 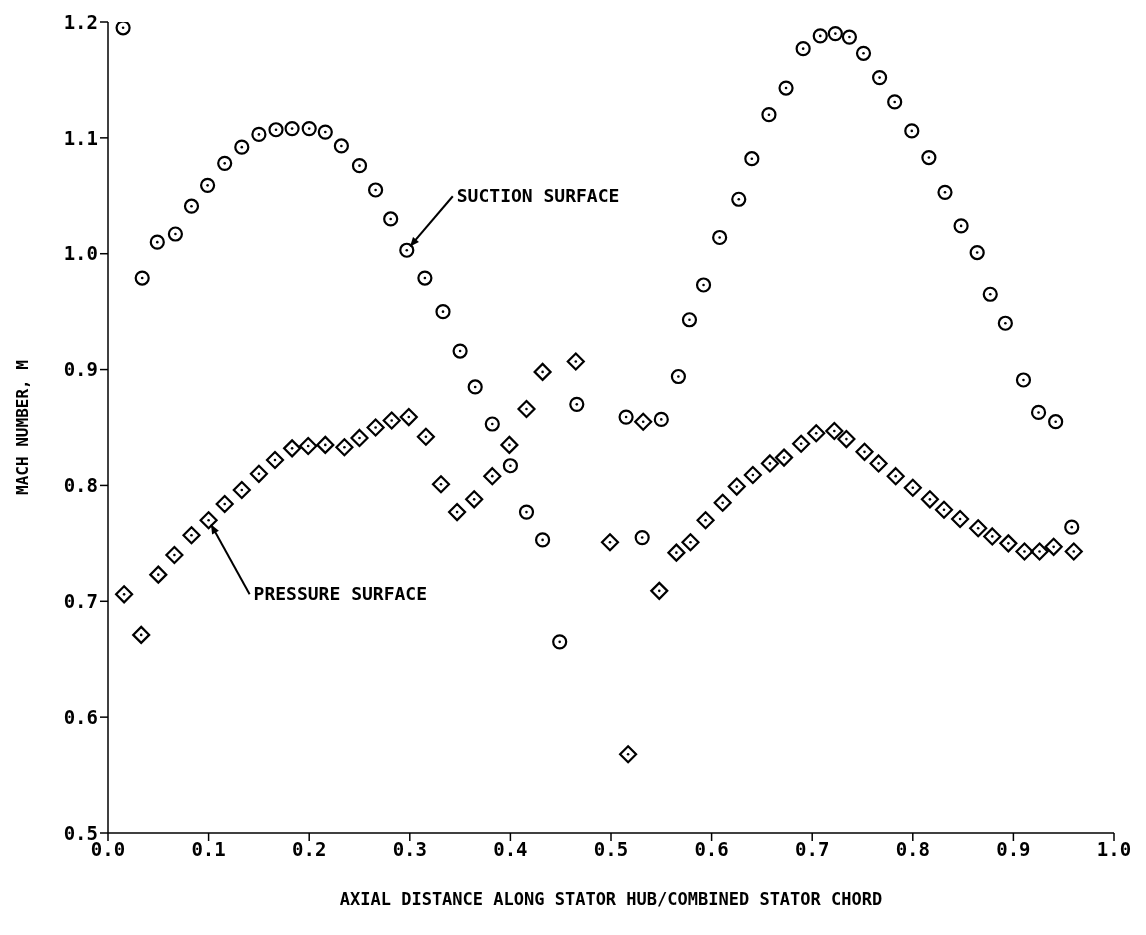 What do you see at coordinates (80, 369) in the screenshot?
I see `y-tick-label: 0.9` at bounding box center [80, 369].